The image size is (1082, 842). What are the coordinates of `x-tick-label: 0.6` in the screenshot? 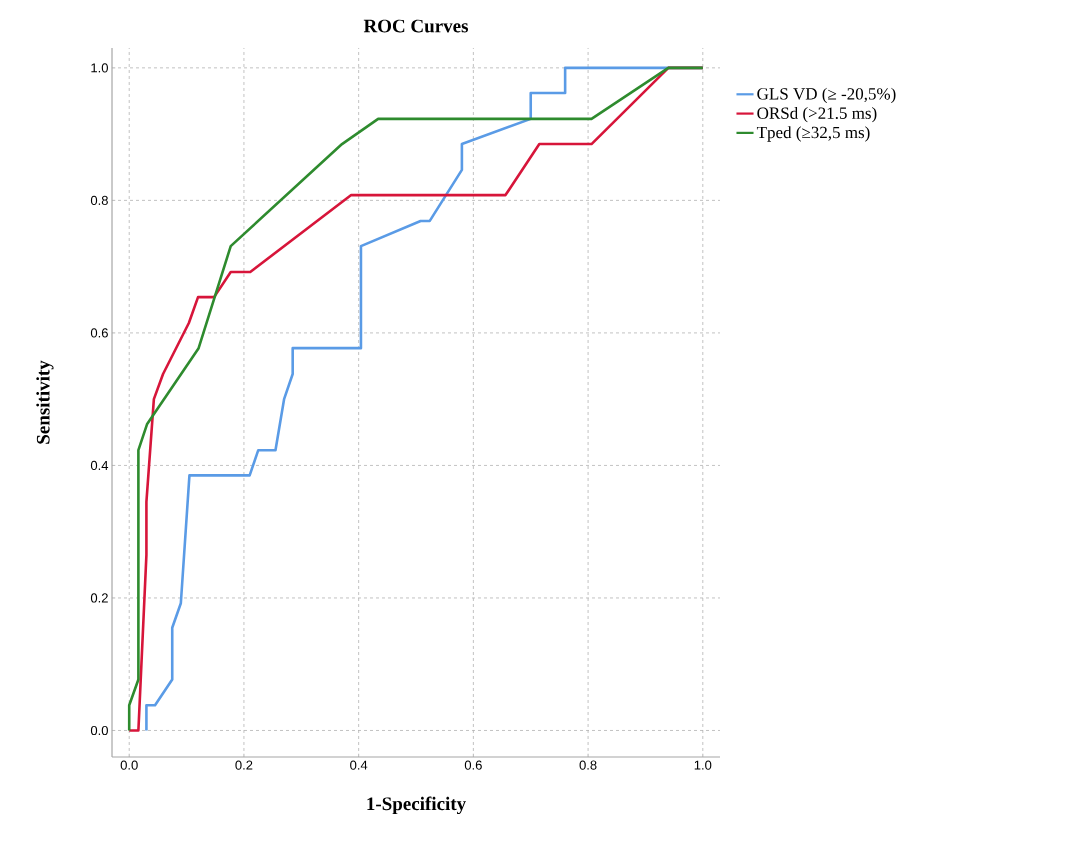 It's located at (473, 765).